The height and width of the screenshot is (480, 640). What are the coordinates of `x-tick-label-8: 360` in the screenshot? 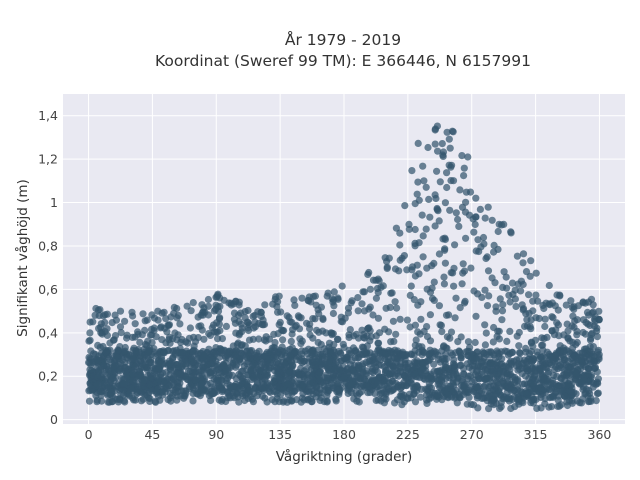 It's located at (600, 434).